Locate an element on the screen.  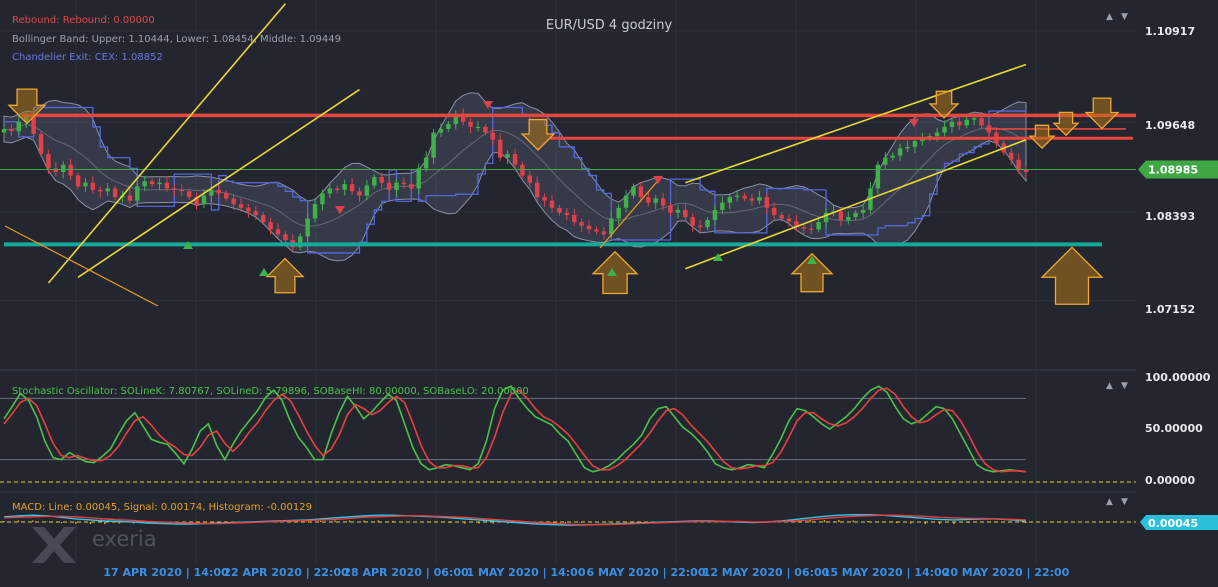
current-price-value: 1.08985 is located at coordinates (1173, 169).